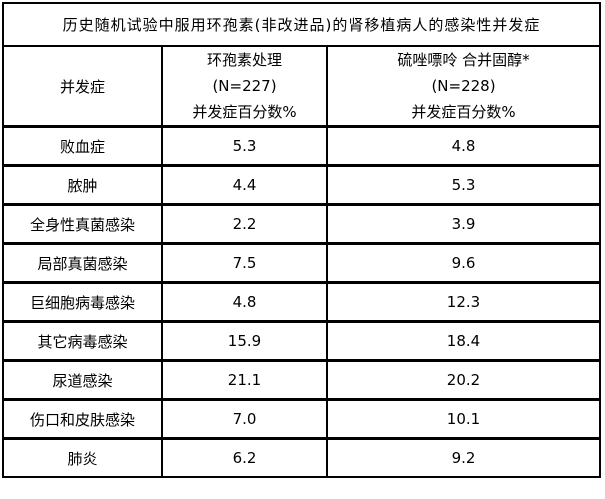 The image size is (605, 499). Describe the element at coordinates (82, 380) in the screenshot. I see `row-label: 尿道感染` at that location.